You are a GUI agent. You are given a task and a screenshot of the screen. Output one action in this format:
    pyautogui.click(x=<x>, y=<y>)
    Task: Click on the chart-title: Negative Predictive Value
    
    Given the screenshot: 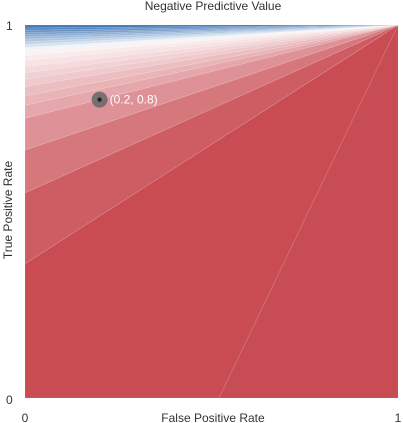 What is the action you would take?
    pyautogui.click(x=213, y=6)
    